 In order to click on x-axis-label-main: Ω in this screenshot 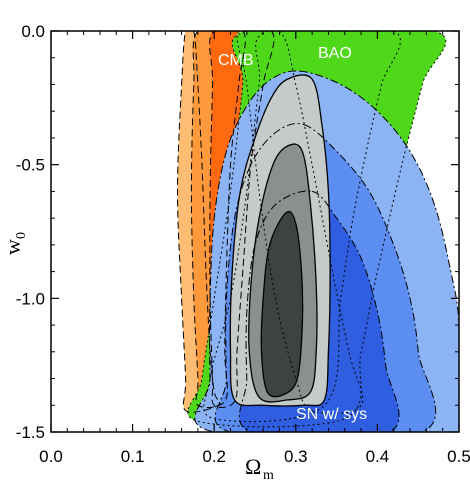, I will do `click(253, 466)`.